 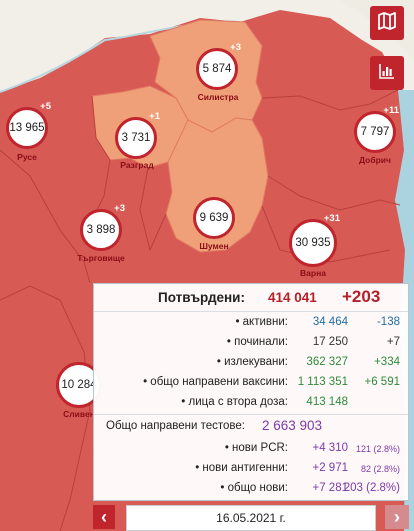 I want to click on stat-row-deaths: • починали: 17 250 +7, so click(x=251, y=343).